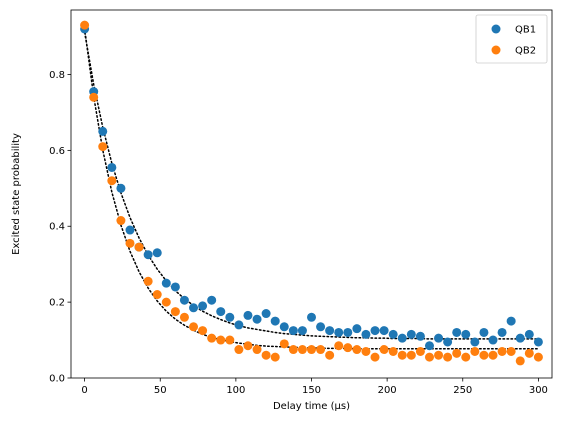  What do you see at coordinates (57, 151) in the screenshot?
I see `y-tick-label: 0.6` at bounding box center [57, 151].